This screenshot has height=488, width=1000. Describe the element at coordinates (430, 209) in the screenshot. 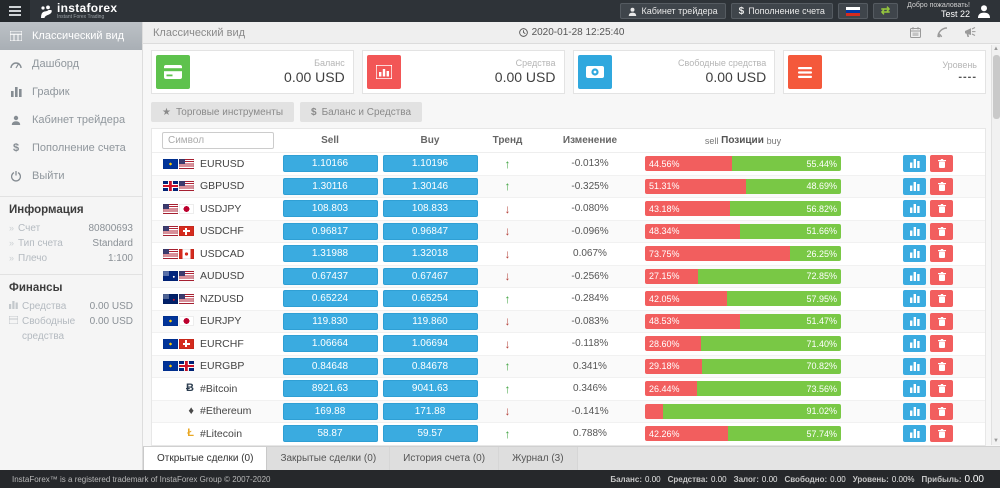

I see `buy-price-button: 108.833` at that location.